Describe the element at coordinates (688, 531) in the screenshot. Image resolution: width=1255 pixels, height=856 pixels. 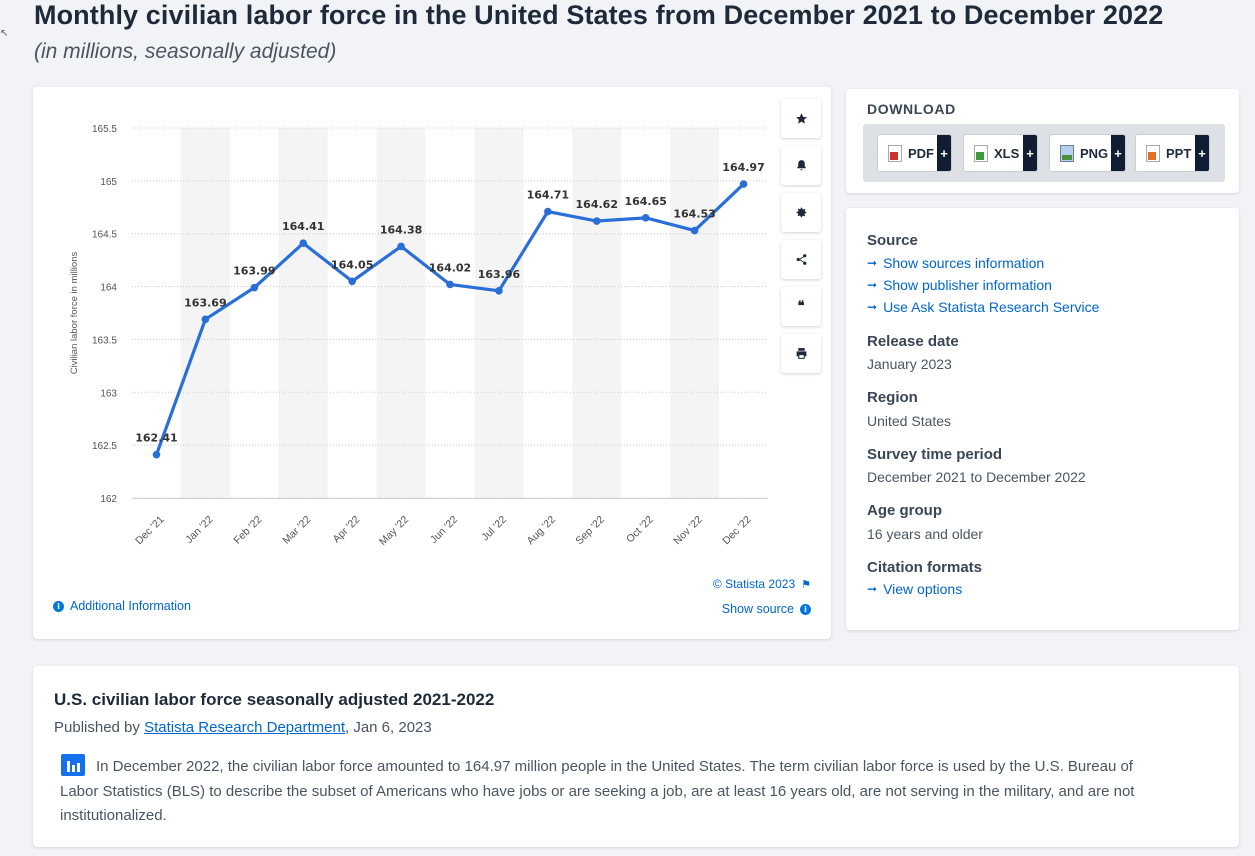
I see `x-tick-label: Nov '22` at that location.